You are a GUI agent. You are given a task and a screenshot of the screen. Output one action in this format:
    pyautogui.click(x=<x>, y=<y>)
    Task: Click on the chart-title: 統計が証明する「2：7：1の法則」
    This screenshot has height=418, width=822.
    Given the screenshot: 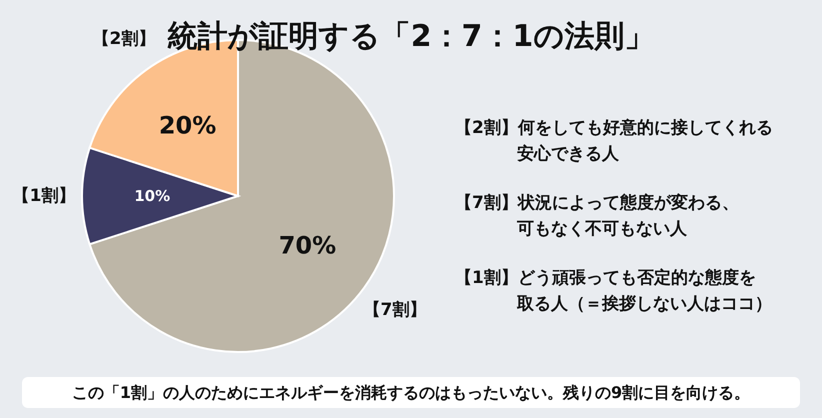 What is the action you would take?
    pyautogui.click(x=410, y=36)
    